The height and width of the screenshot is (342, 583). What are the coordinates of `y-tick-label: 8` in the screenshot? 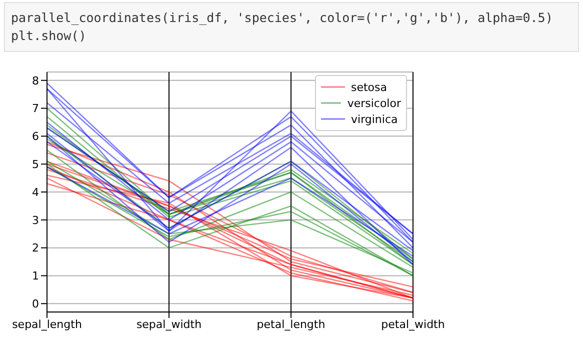 It's located at (35, 81).